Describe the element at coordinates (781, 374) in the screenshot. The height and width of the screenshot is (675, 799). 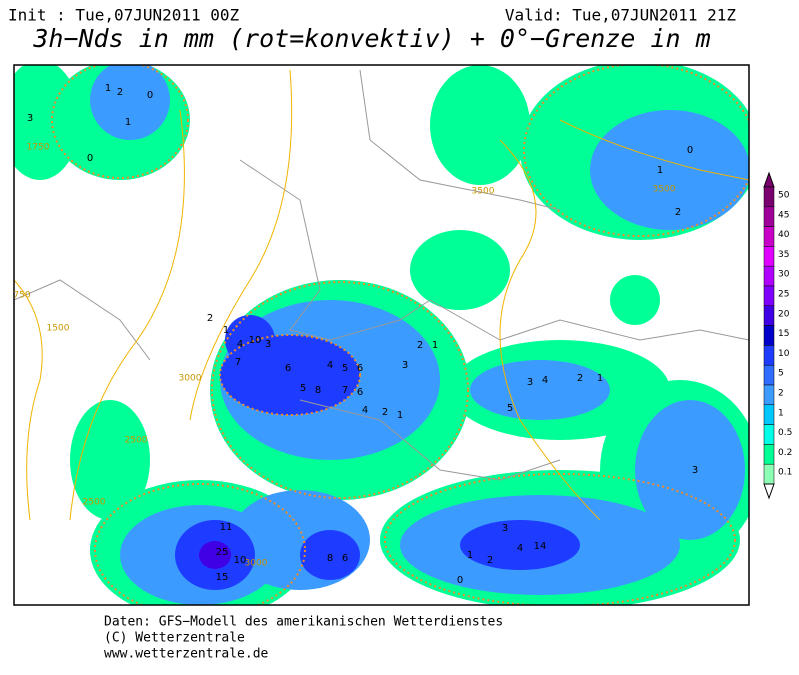
I see `legend-label: 5` at that location.